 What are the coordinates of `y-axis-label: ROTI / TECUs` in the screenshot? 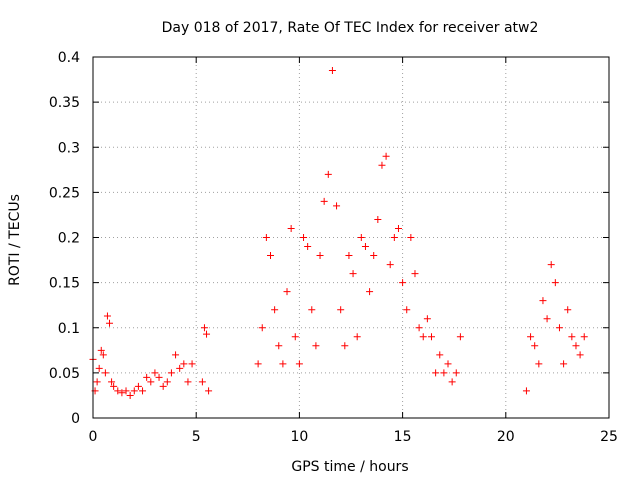 It's located at (15, 240).